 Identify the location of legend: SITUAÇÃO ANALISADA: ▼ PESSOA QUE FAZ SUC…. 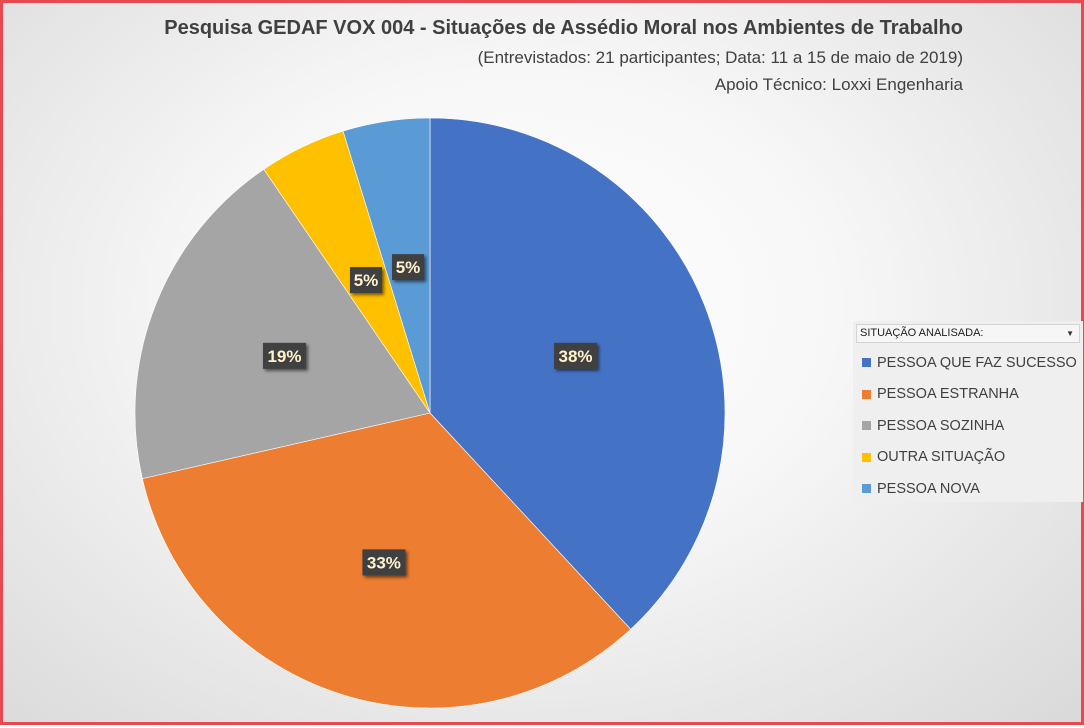
(968, 411).